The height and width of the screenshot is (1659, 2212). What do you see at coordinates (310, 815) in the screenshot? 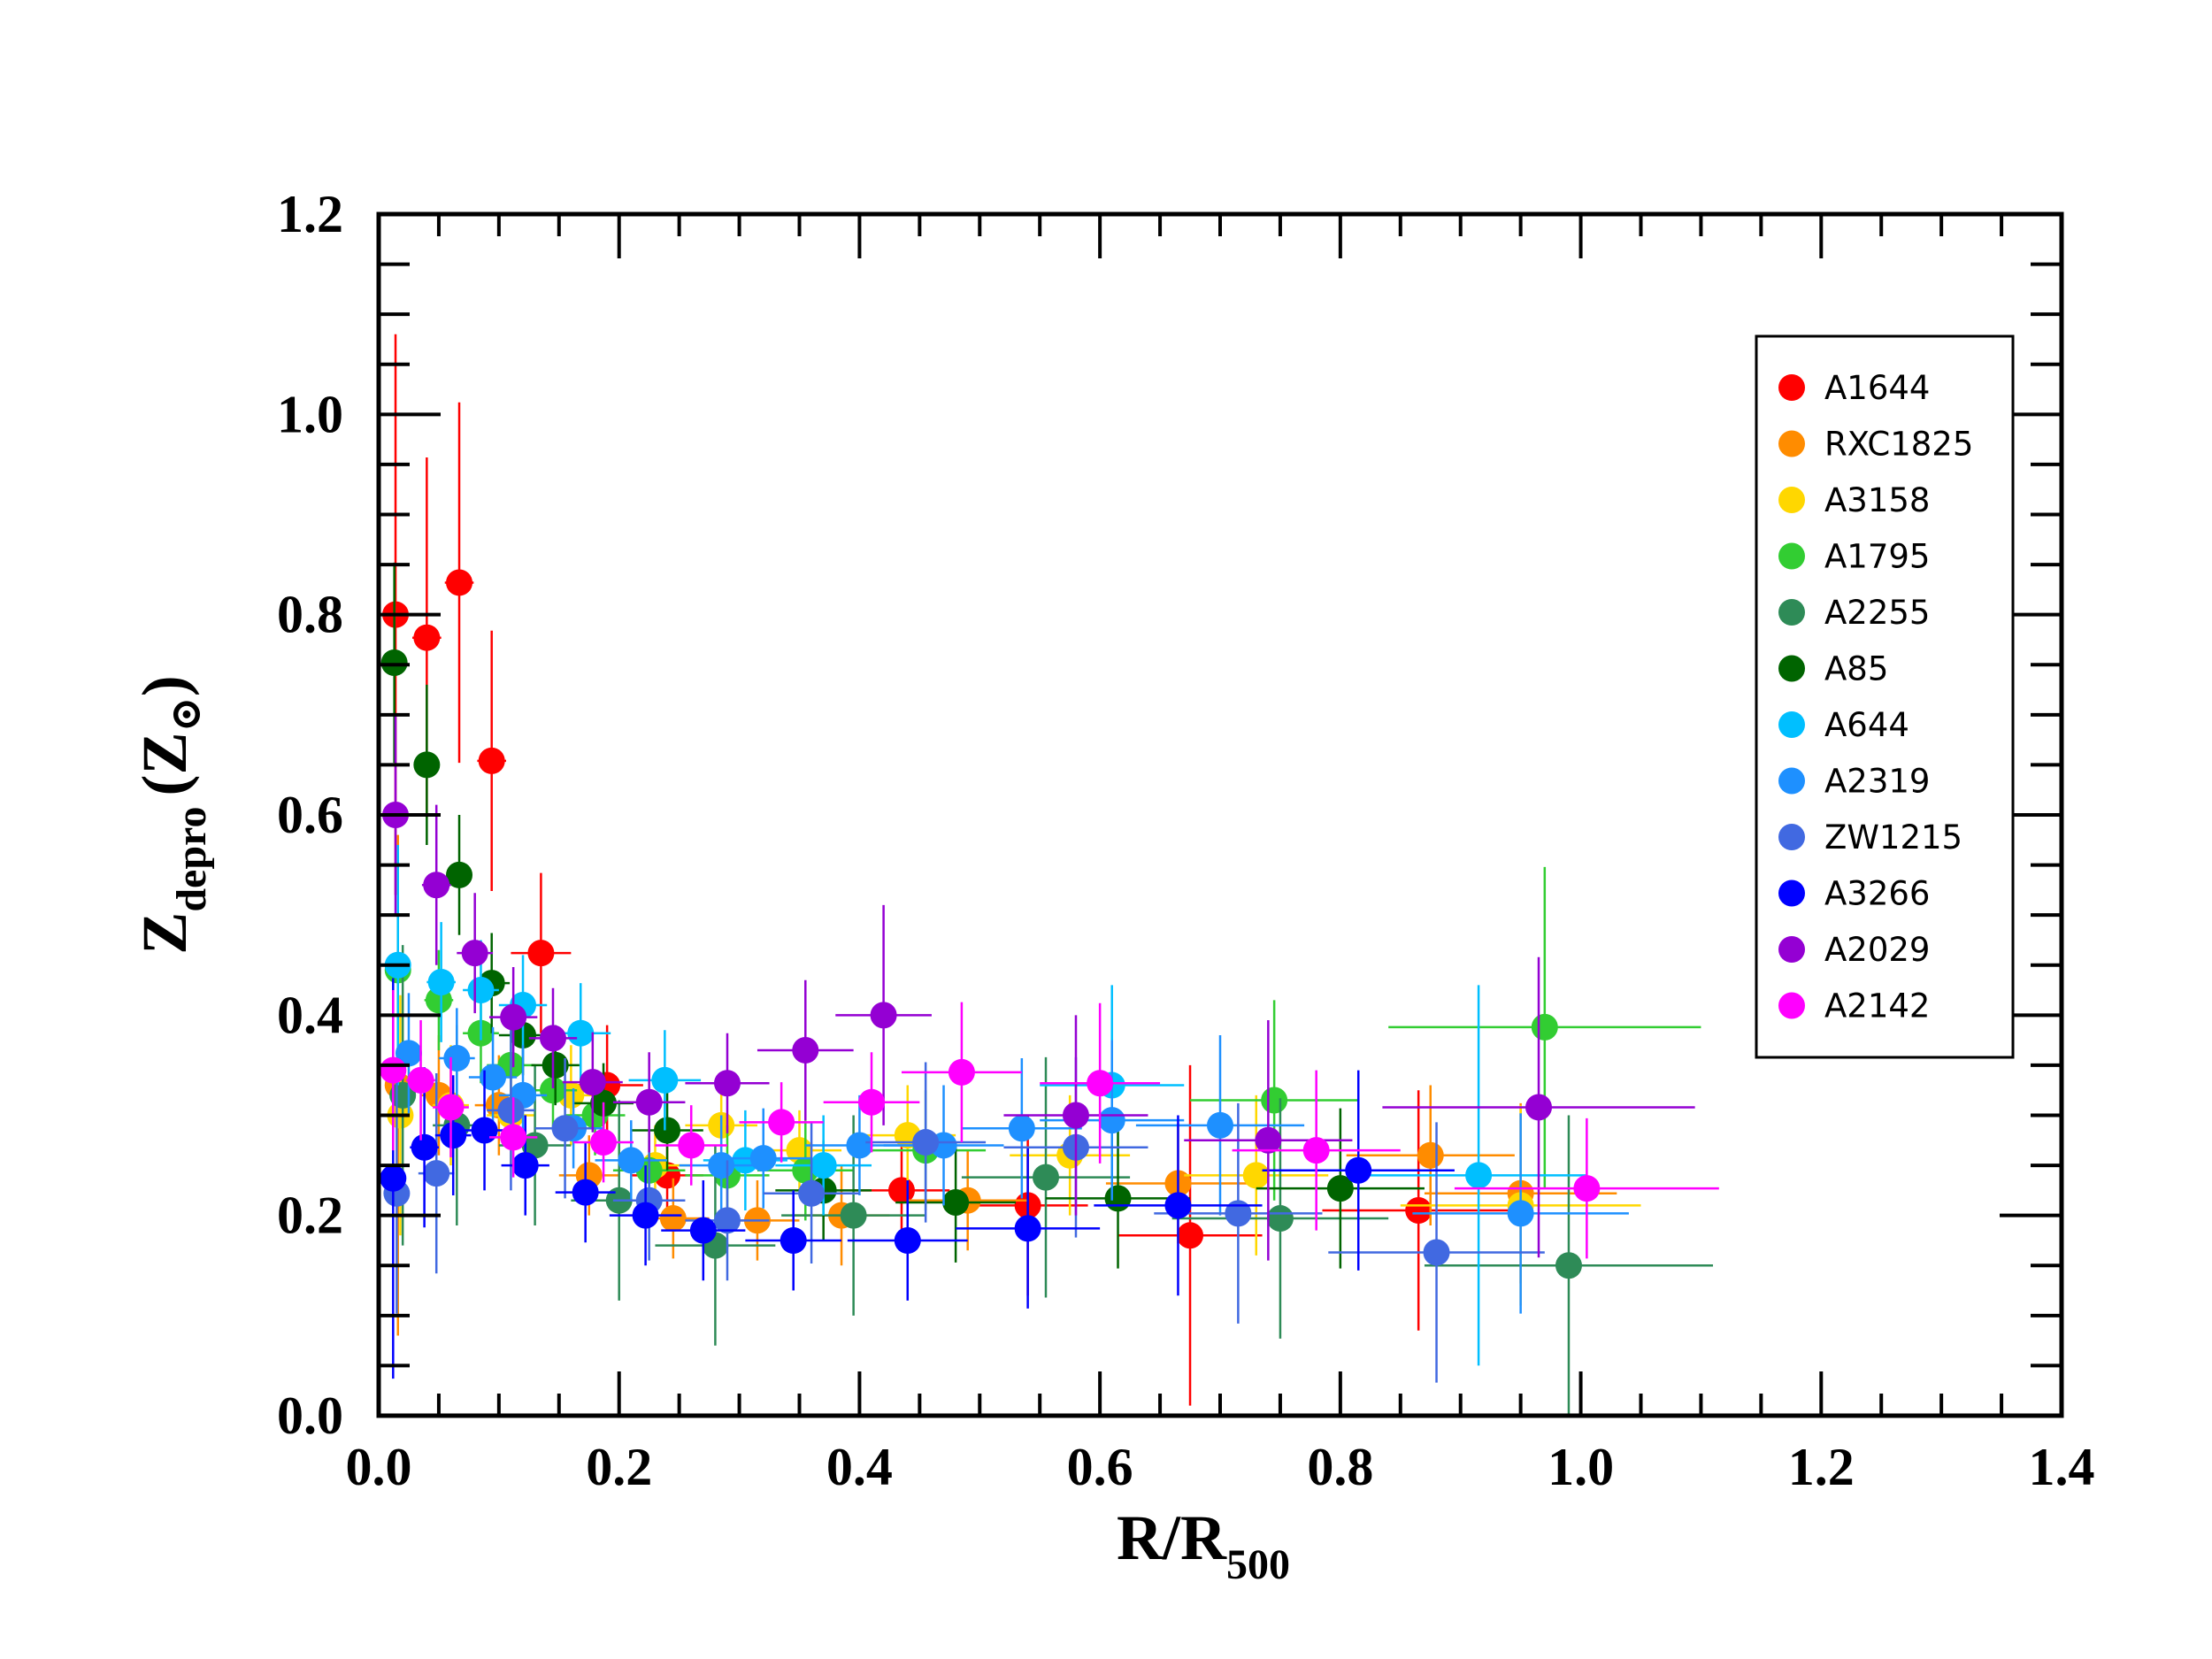
I see `y-tick-label: 0.6` at bounding box center [310, 815].